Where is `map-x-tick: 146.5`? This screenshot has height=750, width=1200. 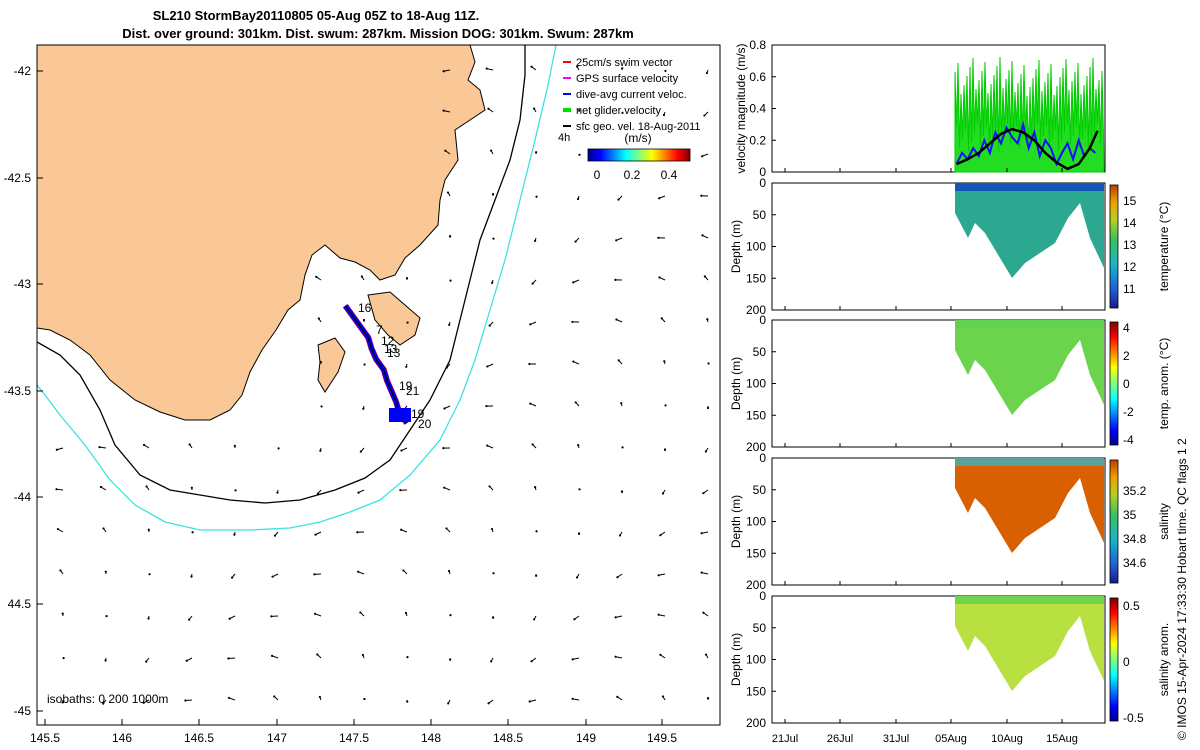
map-x-tick: 146.5 is located at coordinates (199, 738).